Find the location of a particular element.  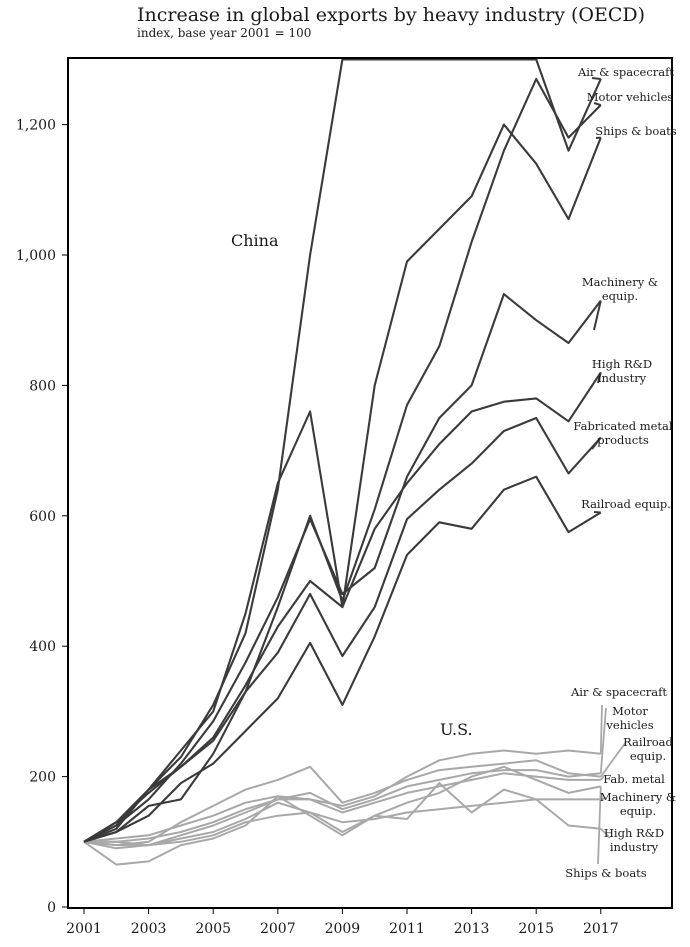

china-series-label: Railroad equip. is located at coordinates (626, 504).